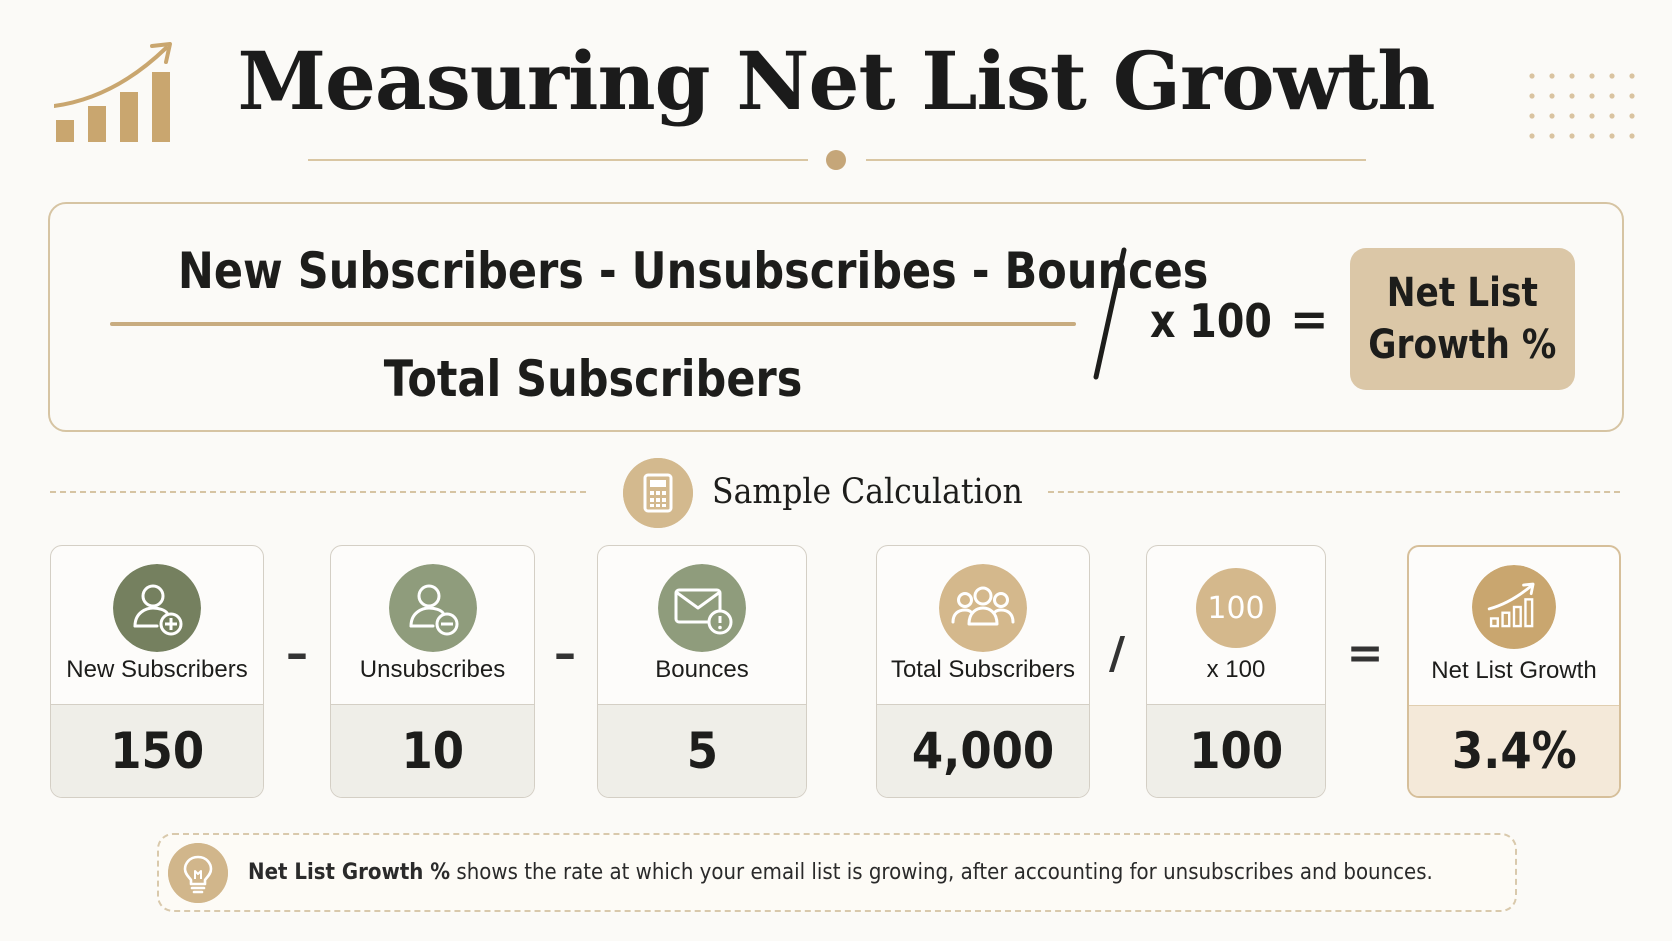 This screenshot has height=941, width=1672. What do you see at coordinates (1211, 321) in the screenshot?
I see `formula-multiplier: x 100` at bounding box center [1211, 321].